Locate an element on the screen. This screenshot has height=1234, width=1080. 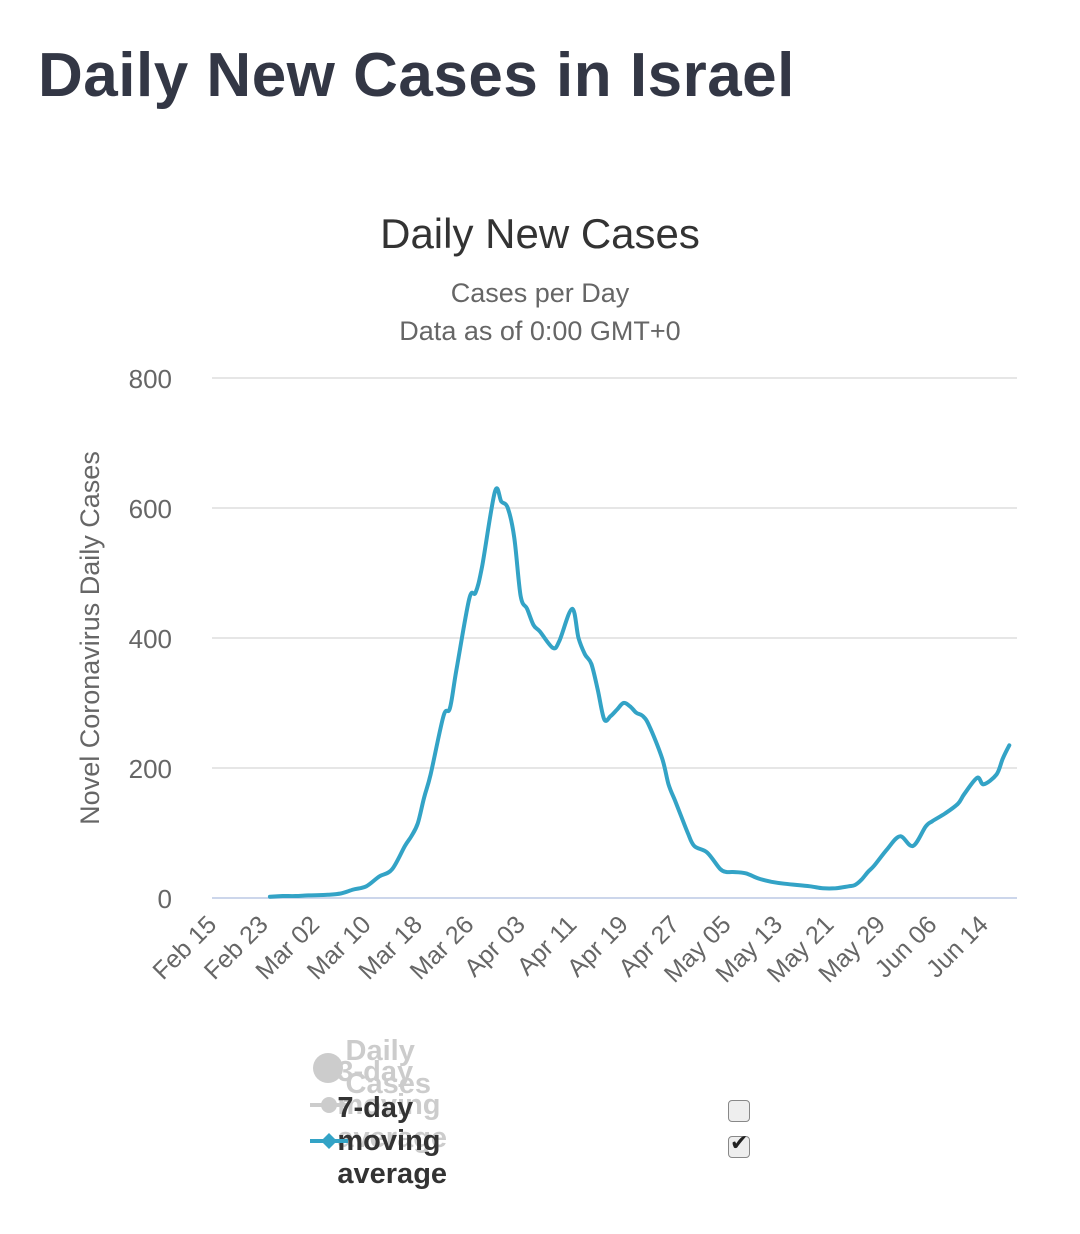
legend-label: Daily Cases is located at coordinates (388, 1067).